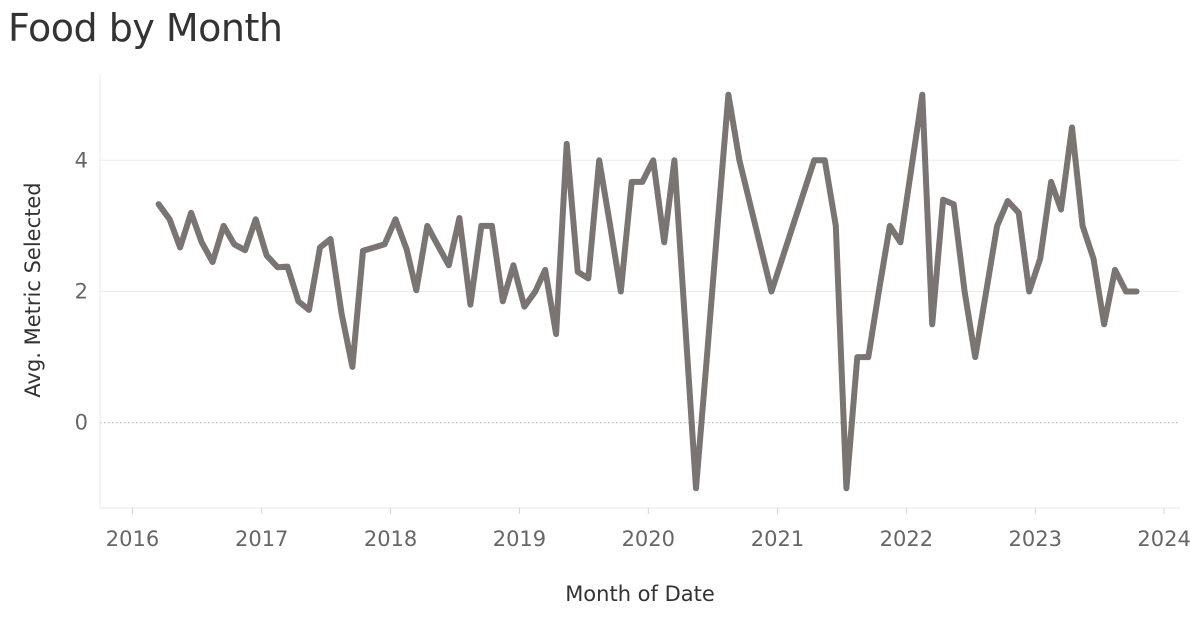 Image resolution: width=1190 pixels, height=636 pixels. Describe the element at coordinates (132, 539) in the screenshot. I see `x-tick-label: 2016` at that location.